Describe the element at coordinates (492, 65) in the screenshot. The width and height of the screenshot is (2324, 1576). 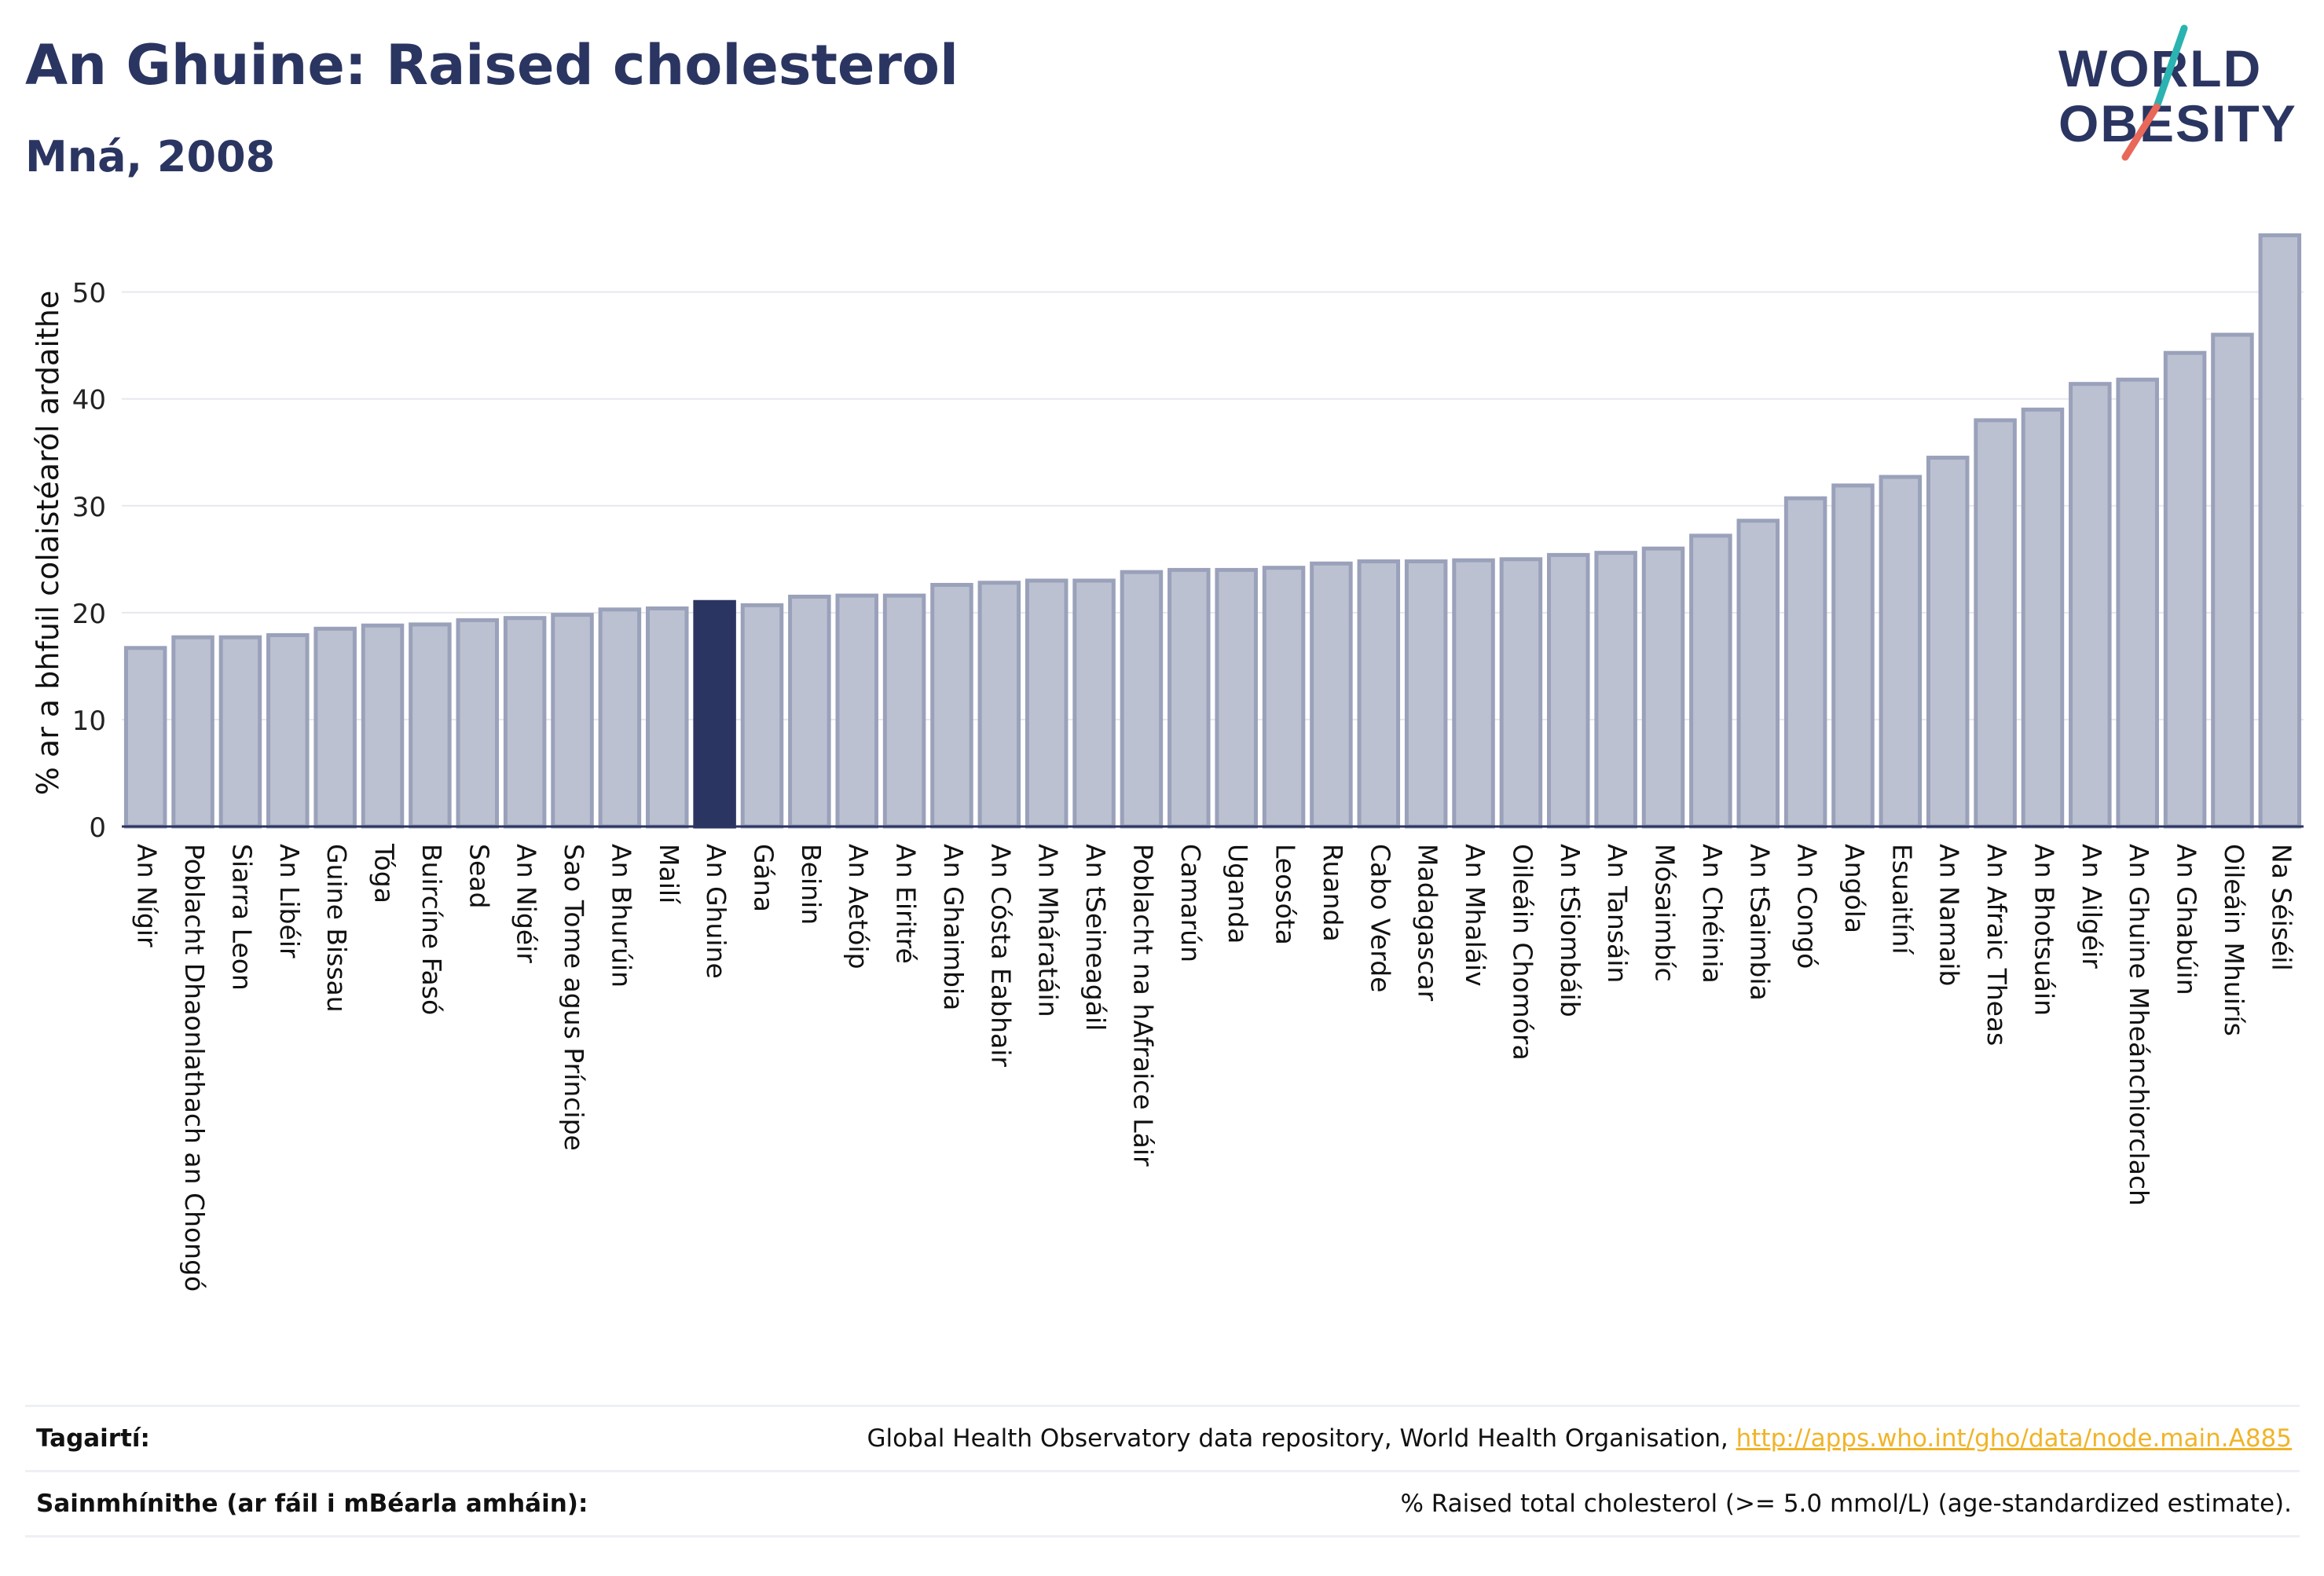
I see `chart-title: An Ghuine: Raised cholesterol` at that location.